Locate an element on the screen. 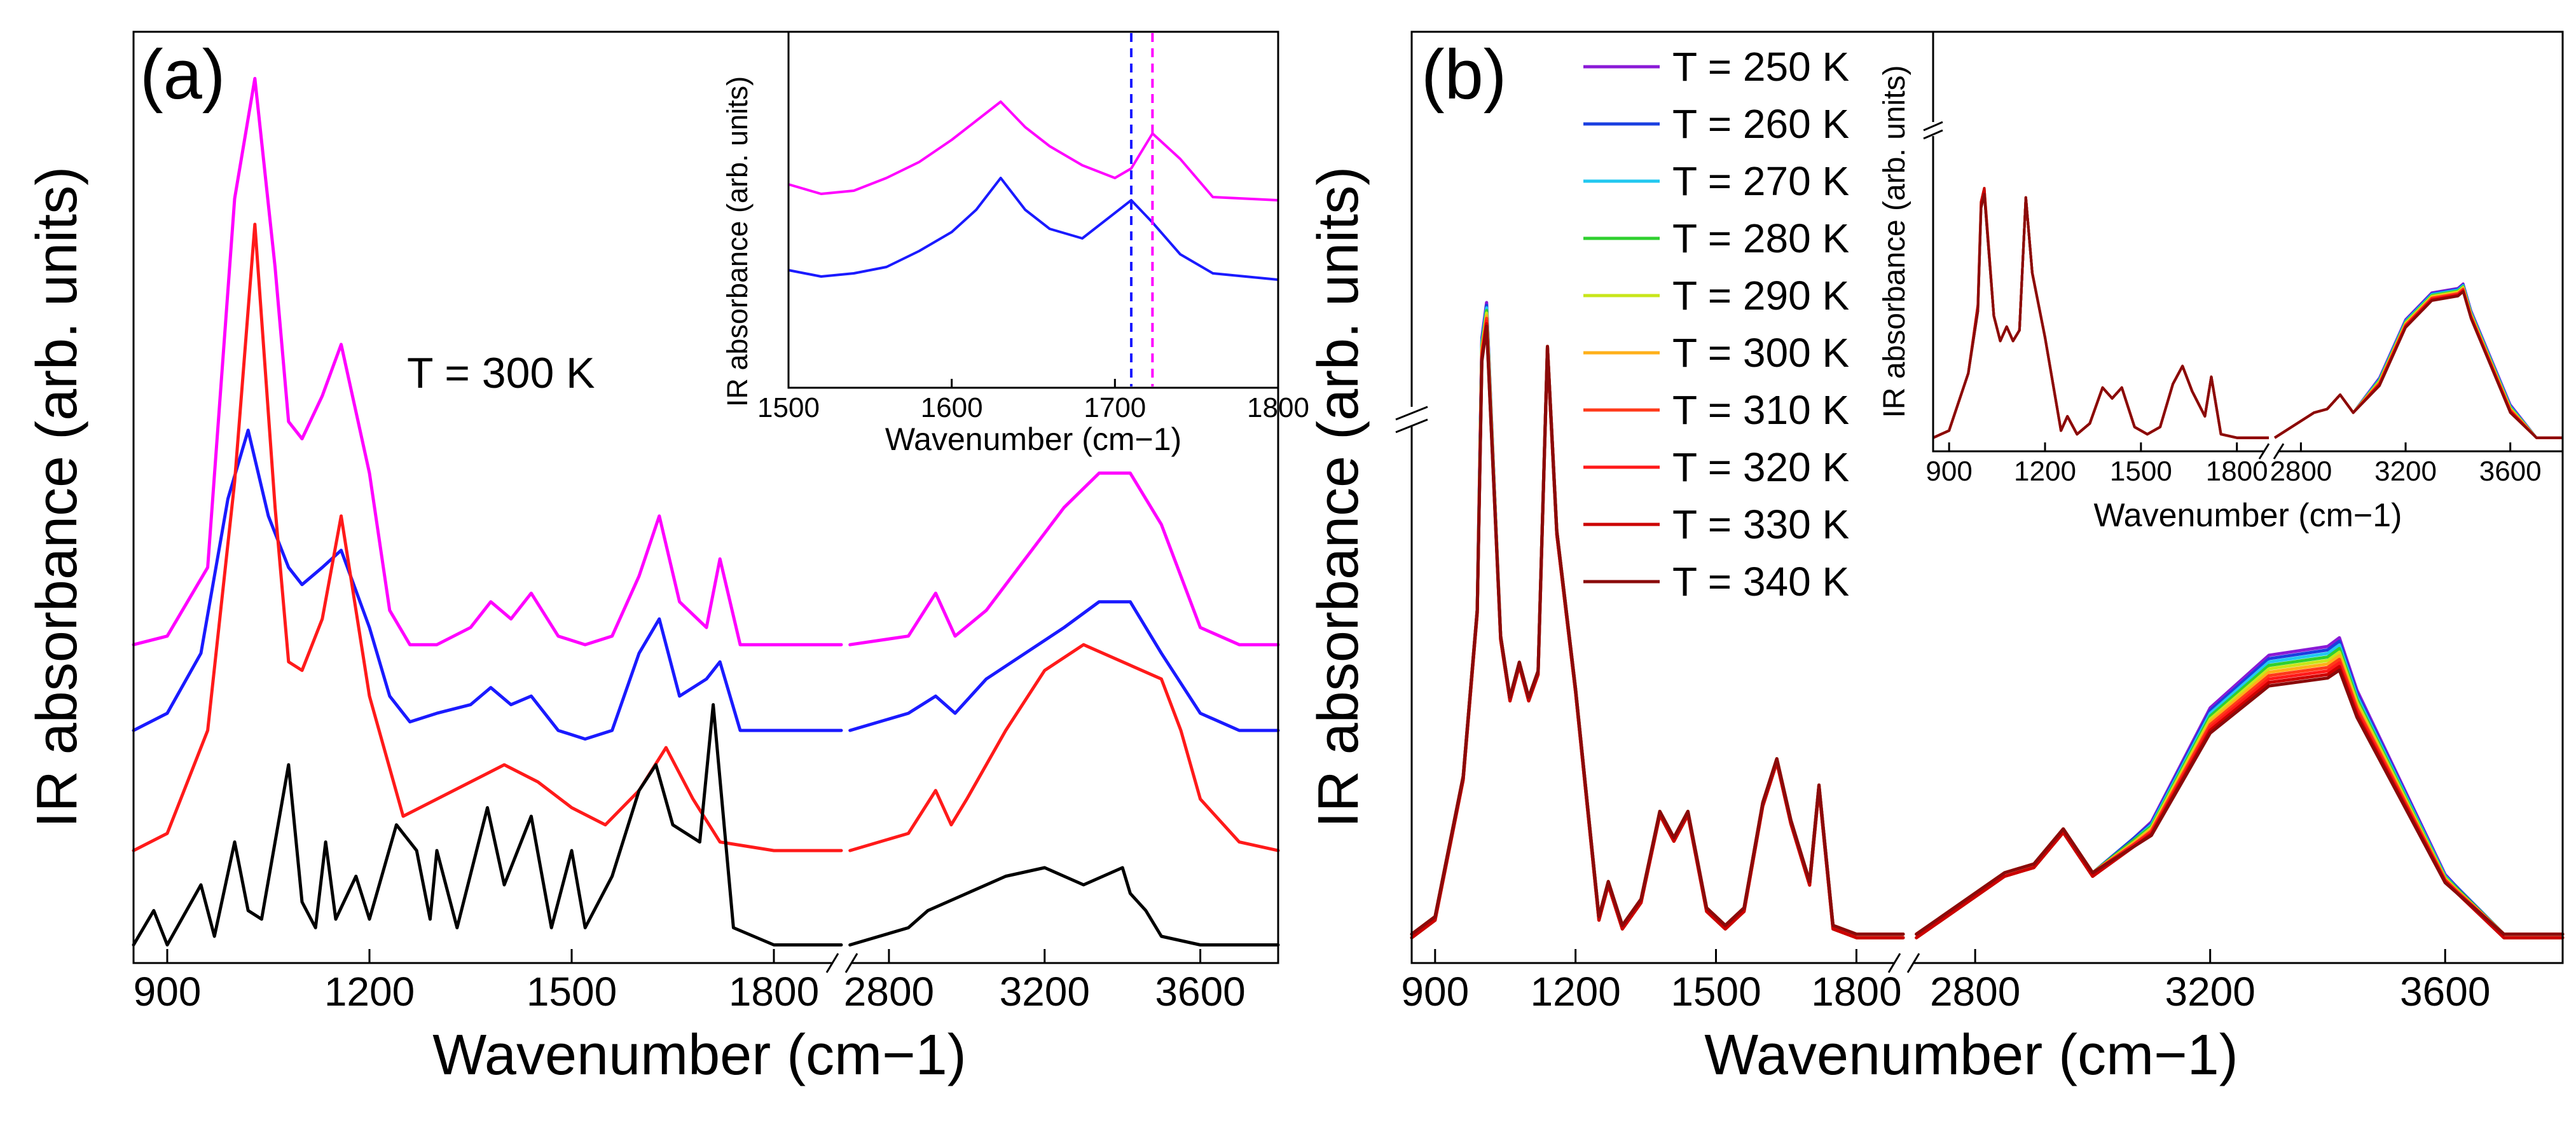 The height and width of the screenshot is (1141, 2576). panel-a-inset-x-axis-title: Wavenumber (cm−1) is located at coordinates (1033, 439).